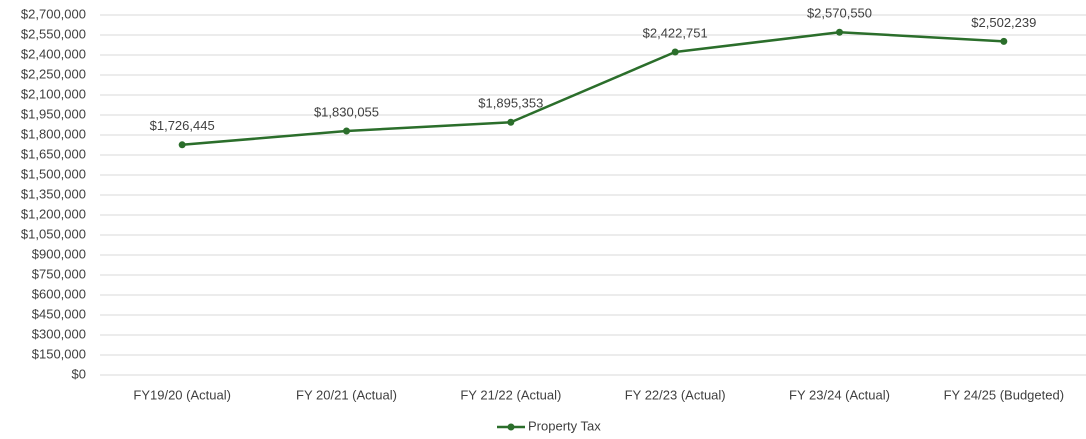 The height and width of the screenshot is (439, 1086). I want to click on y-tick-label: $450,000, so click(59, 313).